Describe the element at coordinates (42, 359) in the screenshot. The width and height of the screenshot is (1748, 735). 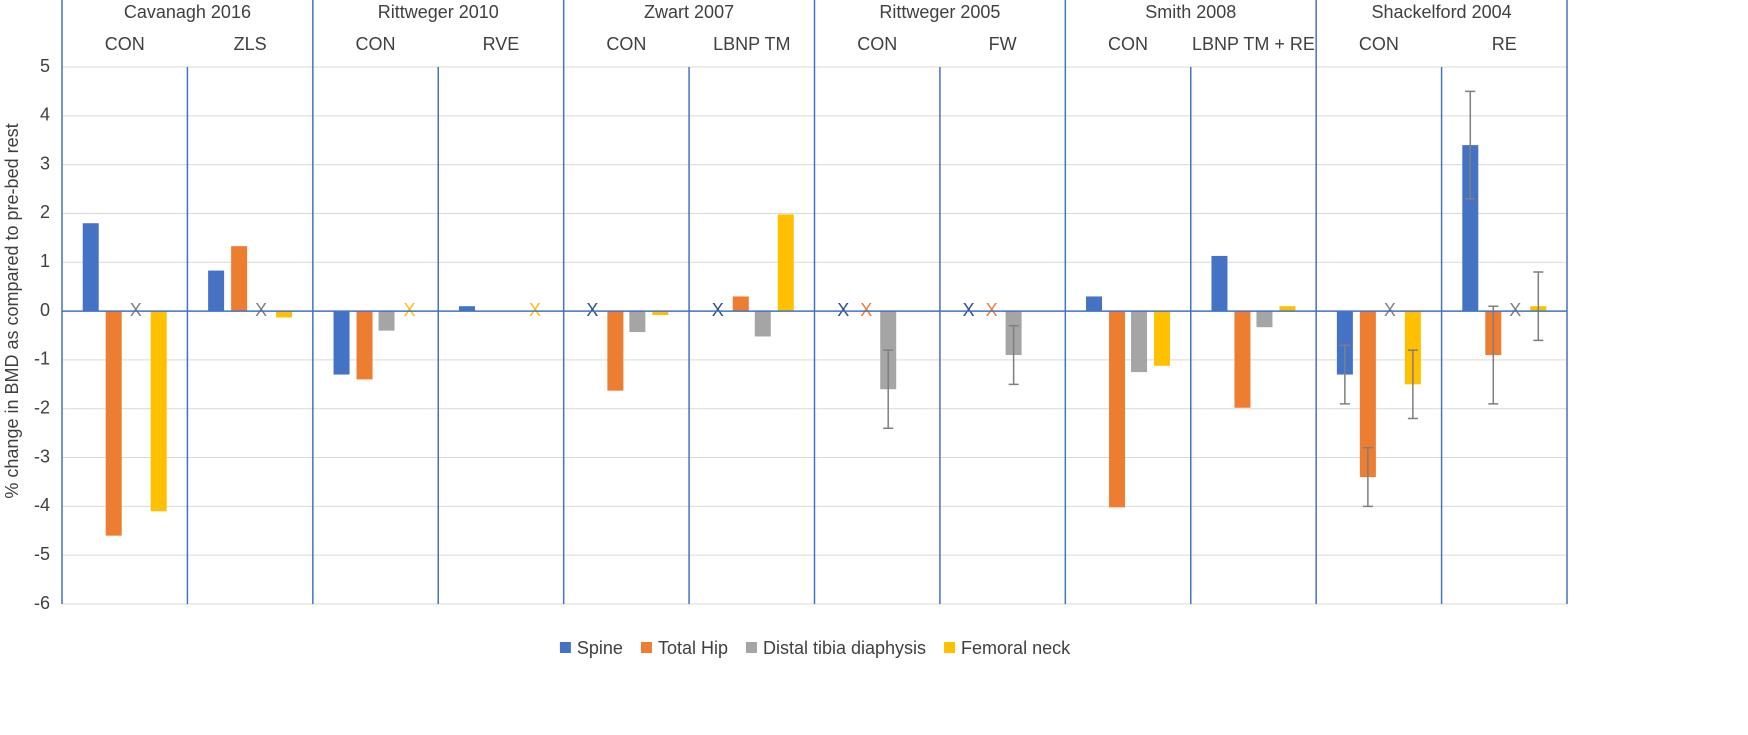
I see `y-tick-label: -1` at that location.